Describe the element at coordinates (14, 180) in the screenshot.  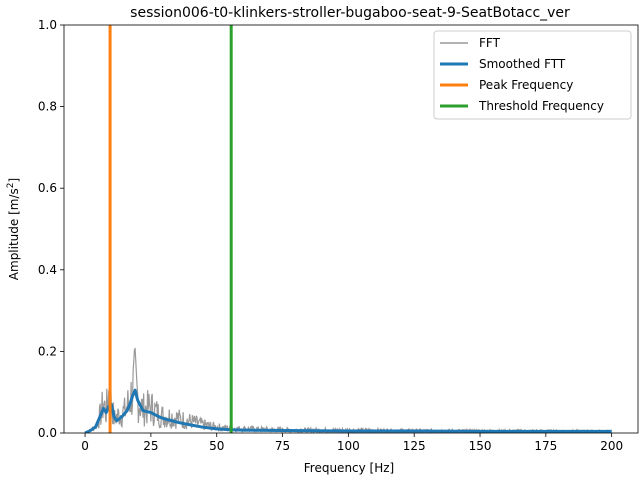
I see `y-axis-label-end: ]` at that location.